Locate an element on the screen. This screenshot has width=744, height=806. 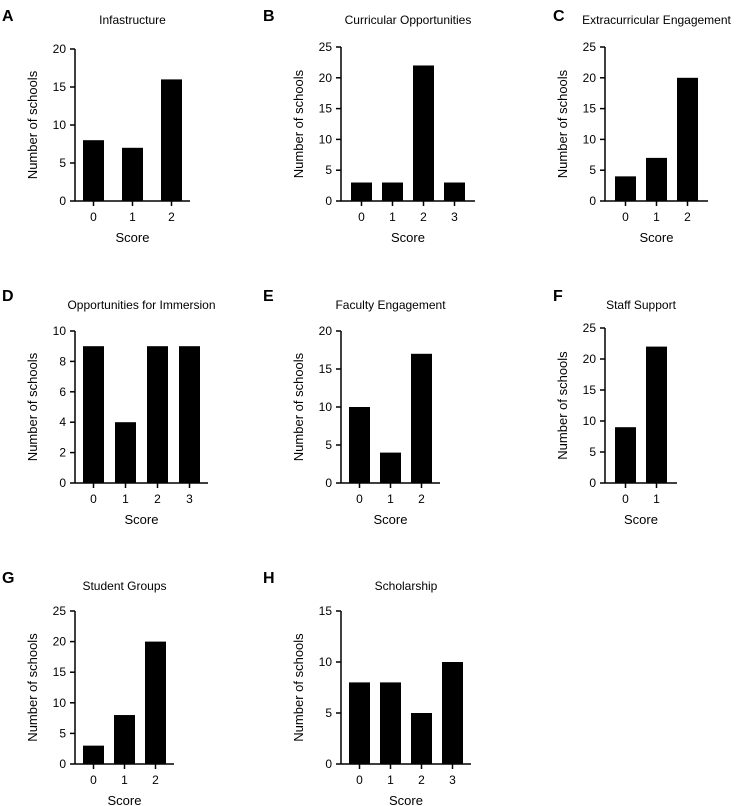
panel-letter: C is located at coordinates (559, 16).